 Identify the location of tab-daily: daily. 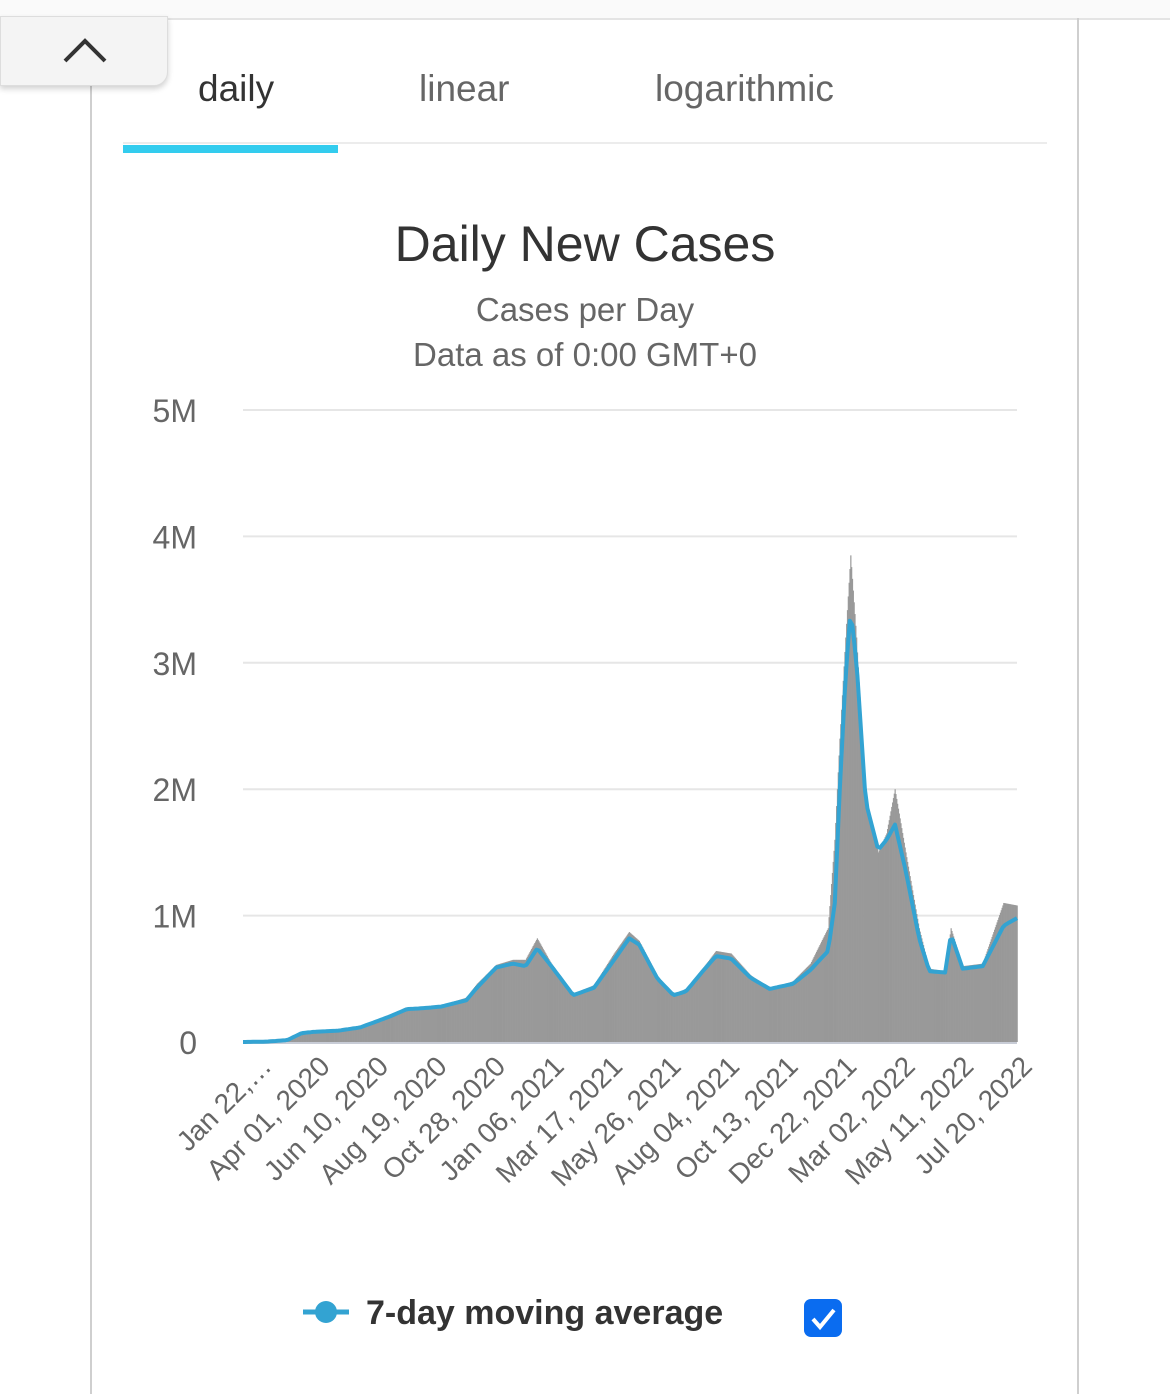
(236, 88).